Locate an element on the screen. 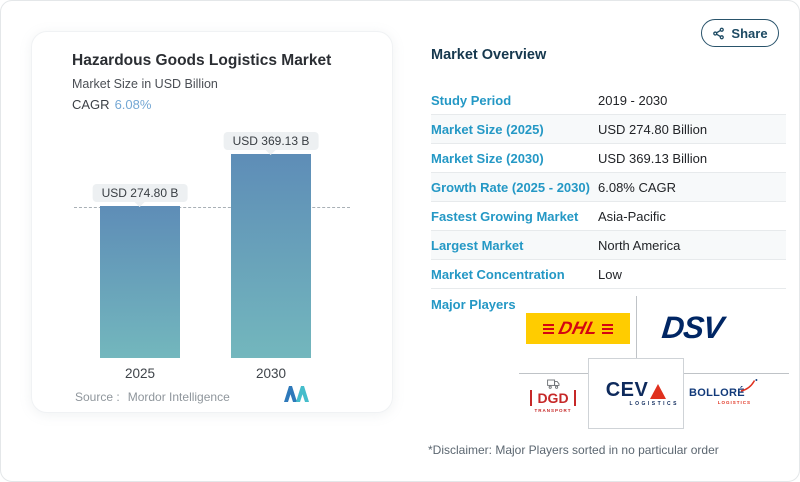  dsv-logo: DSV is located at coordinates (692, 328).